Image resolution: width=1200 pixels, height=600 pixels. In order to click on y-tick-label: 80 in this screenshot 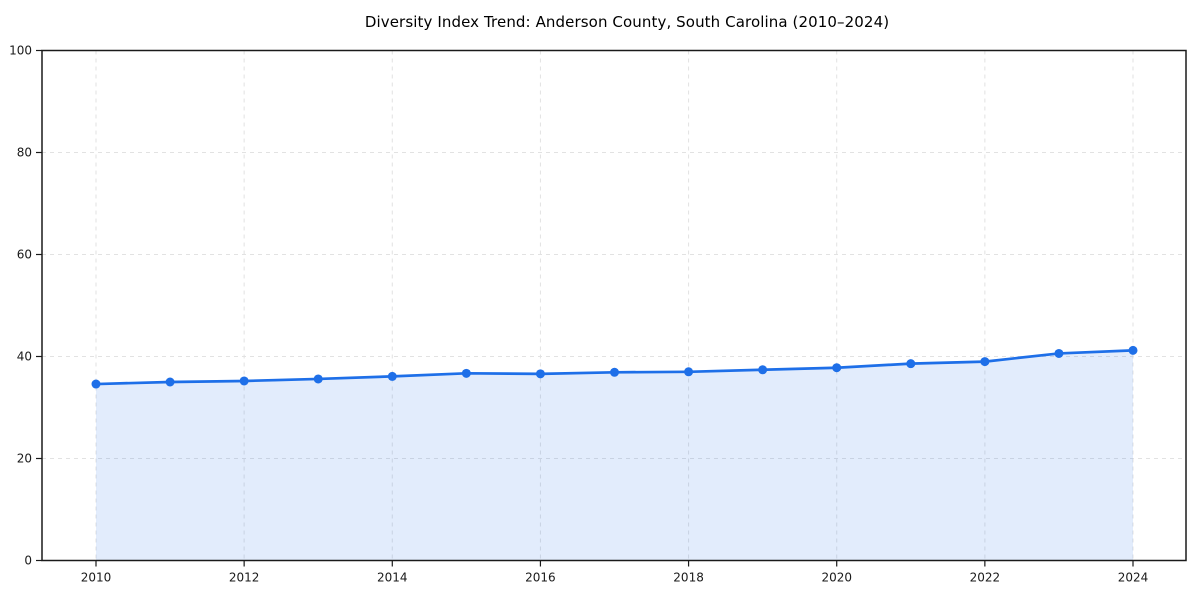, I will do `click(24, 153)`.